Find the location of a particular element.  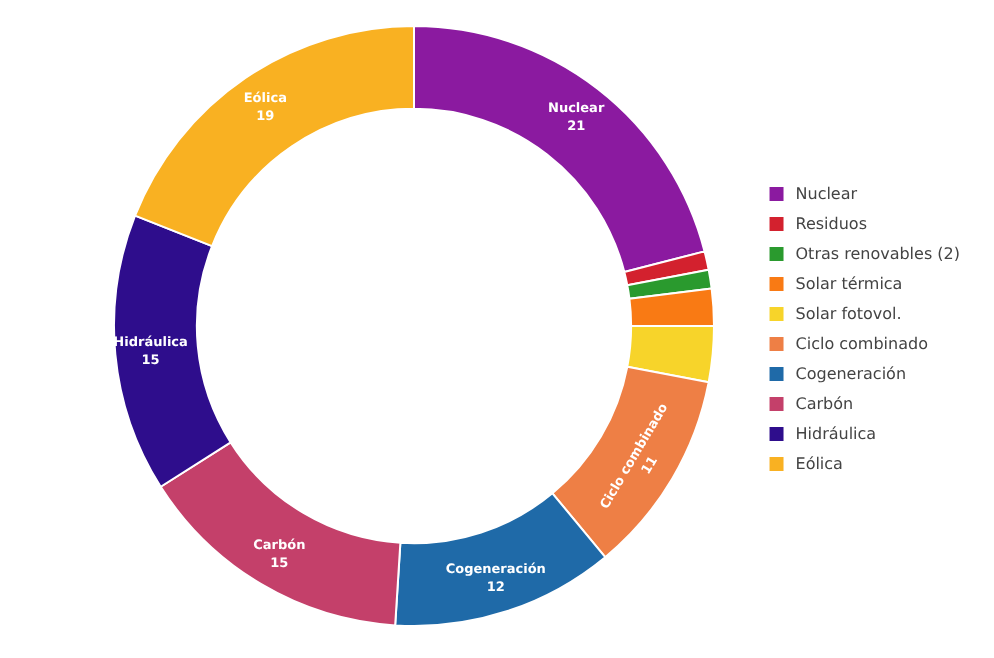

legend-label: Carbón is located at coordinates (824, 404).